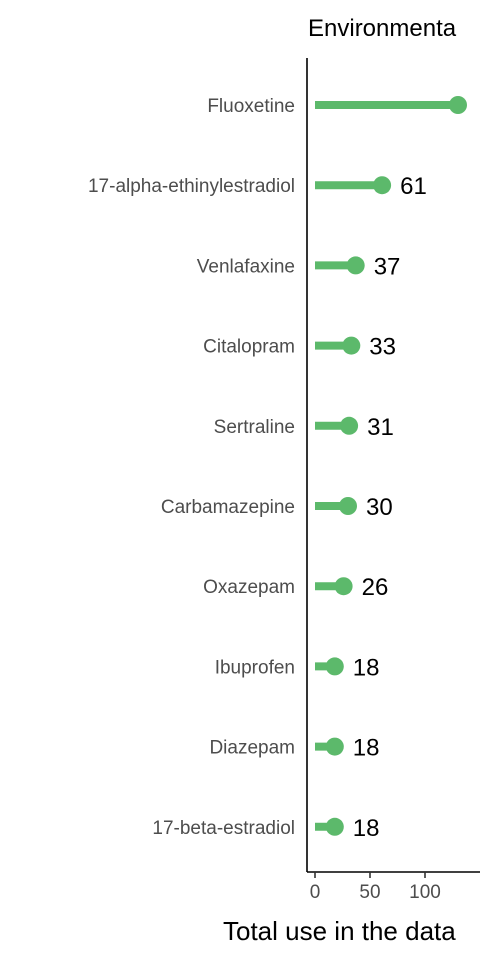 This screenshot has width=480, height=960. I want to click on chart-title: Environmenta, so click(382, 28).